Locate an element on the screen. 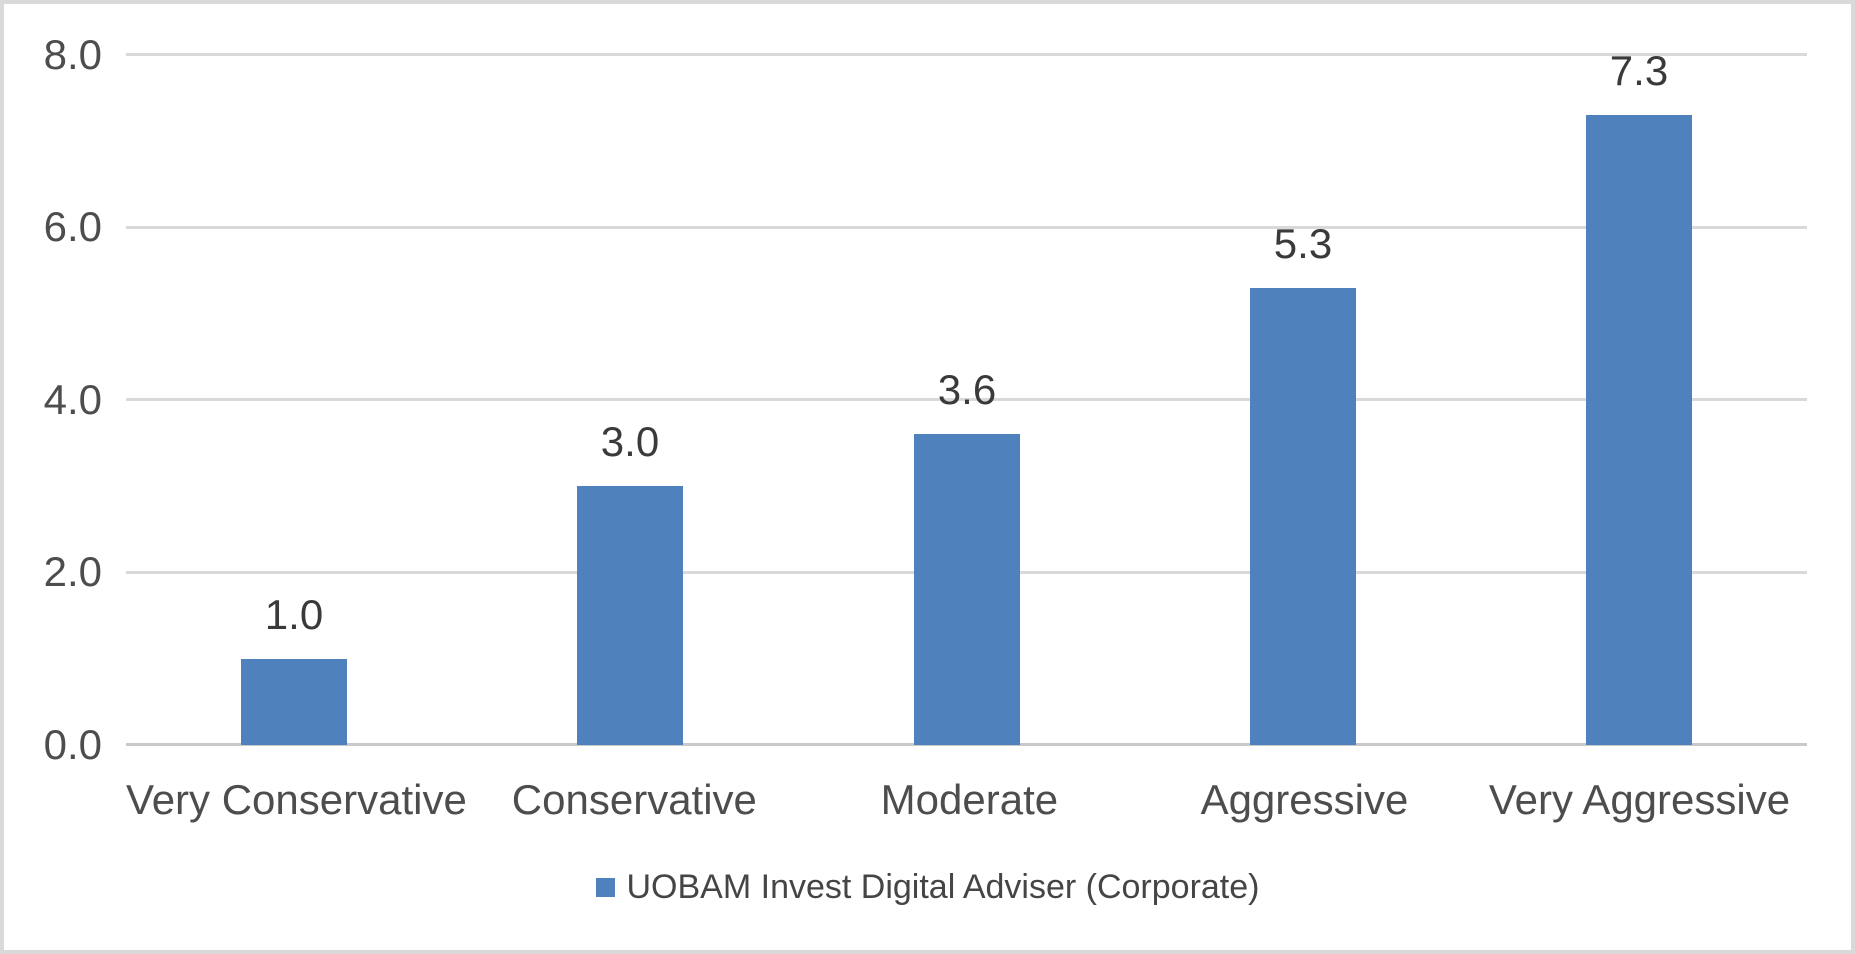 This screenshot has width=1855, height=954. bar-value-label: 3.6 is located at coordinates (967, 389).